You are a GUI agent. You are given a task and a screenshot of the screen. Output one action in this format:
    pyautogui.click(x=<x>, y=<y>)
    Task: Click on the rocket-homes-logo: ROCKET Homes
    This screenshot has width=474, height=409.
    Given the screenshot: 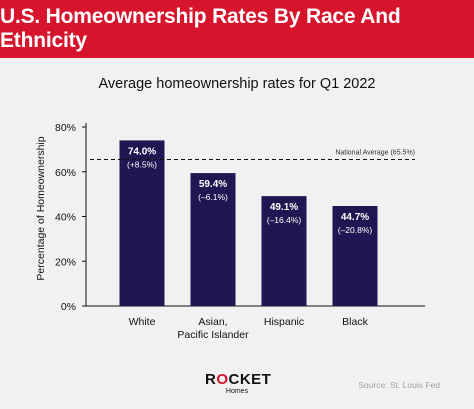 What is the action you would take?
    pyautogui.click(x=238, y=383)
    